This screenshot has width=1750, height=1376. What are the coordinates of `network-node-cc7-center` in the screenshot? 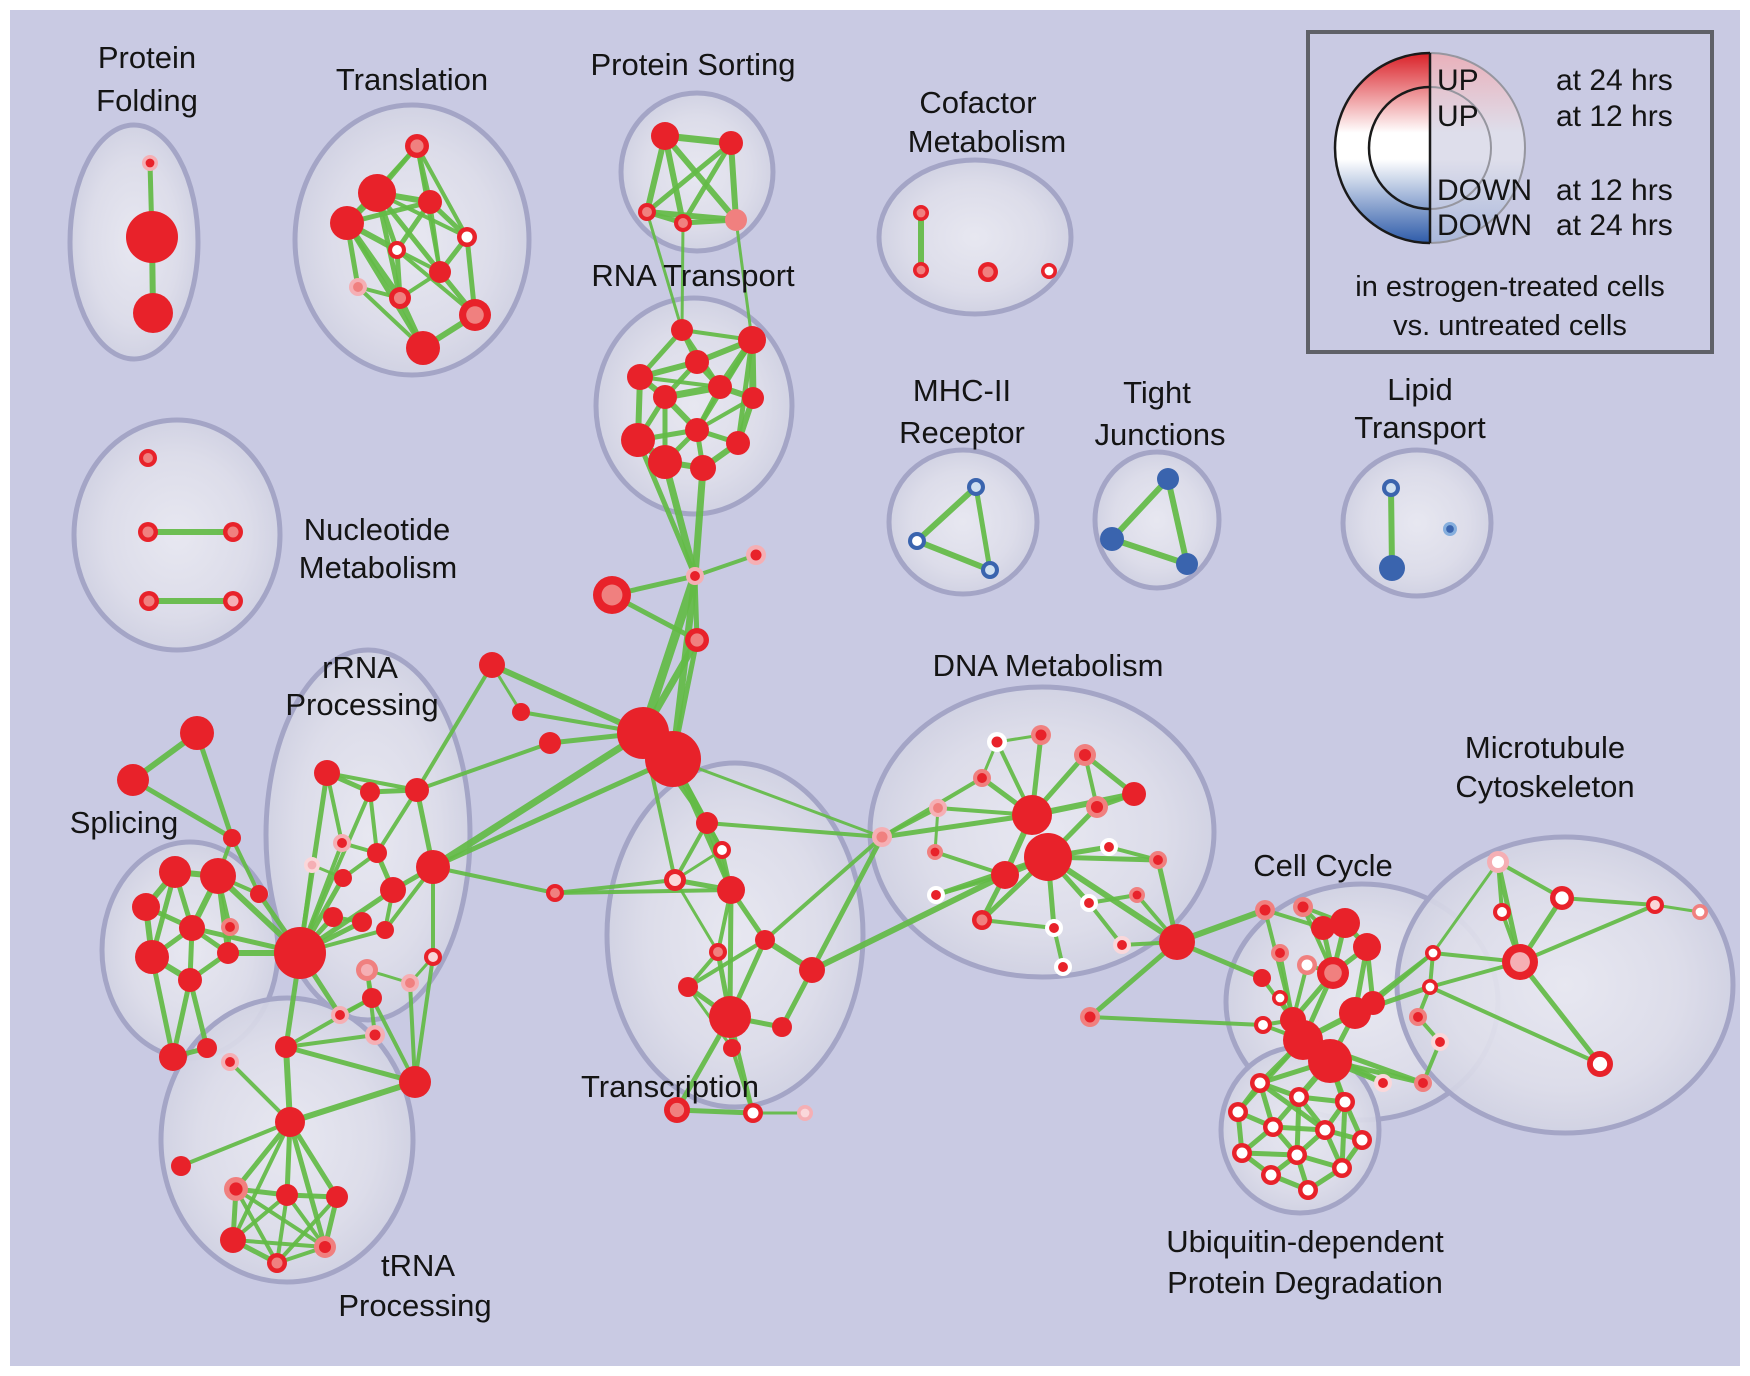 It's located at (1333, 973).